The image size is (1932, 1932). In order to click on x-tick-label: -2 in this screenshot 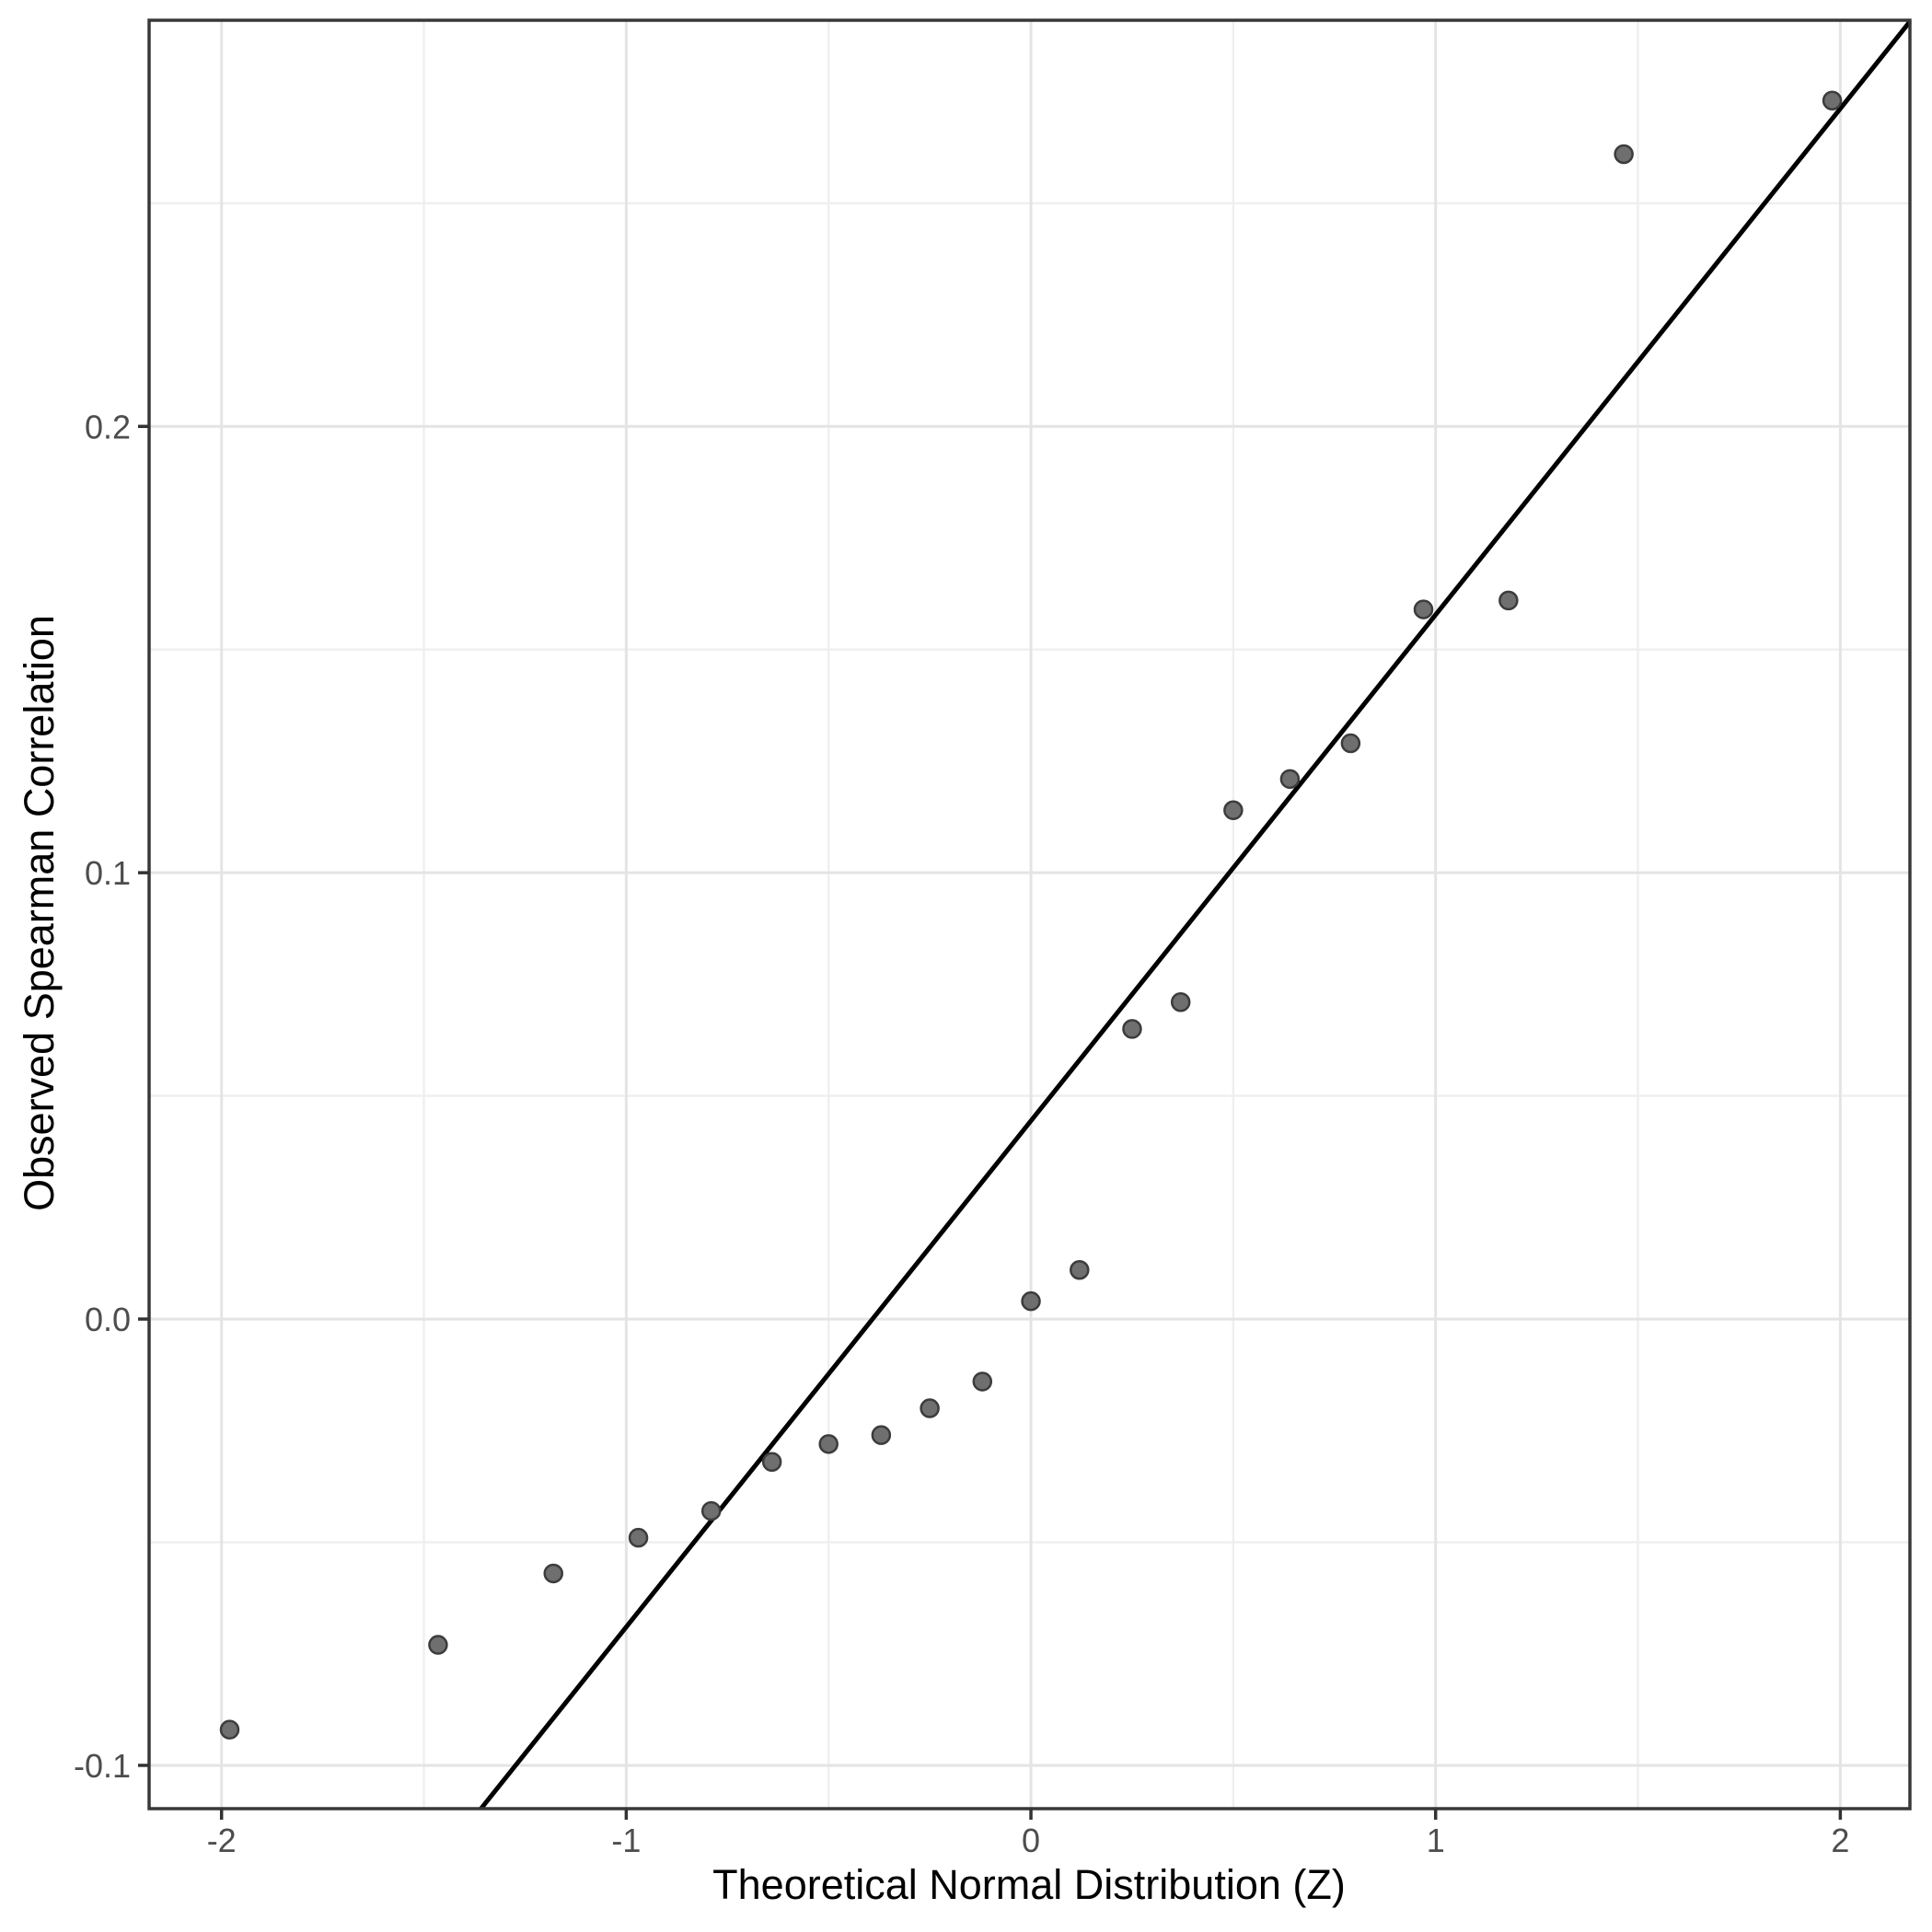, I will do `click(222, 1841)`.